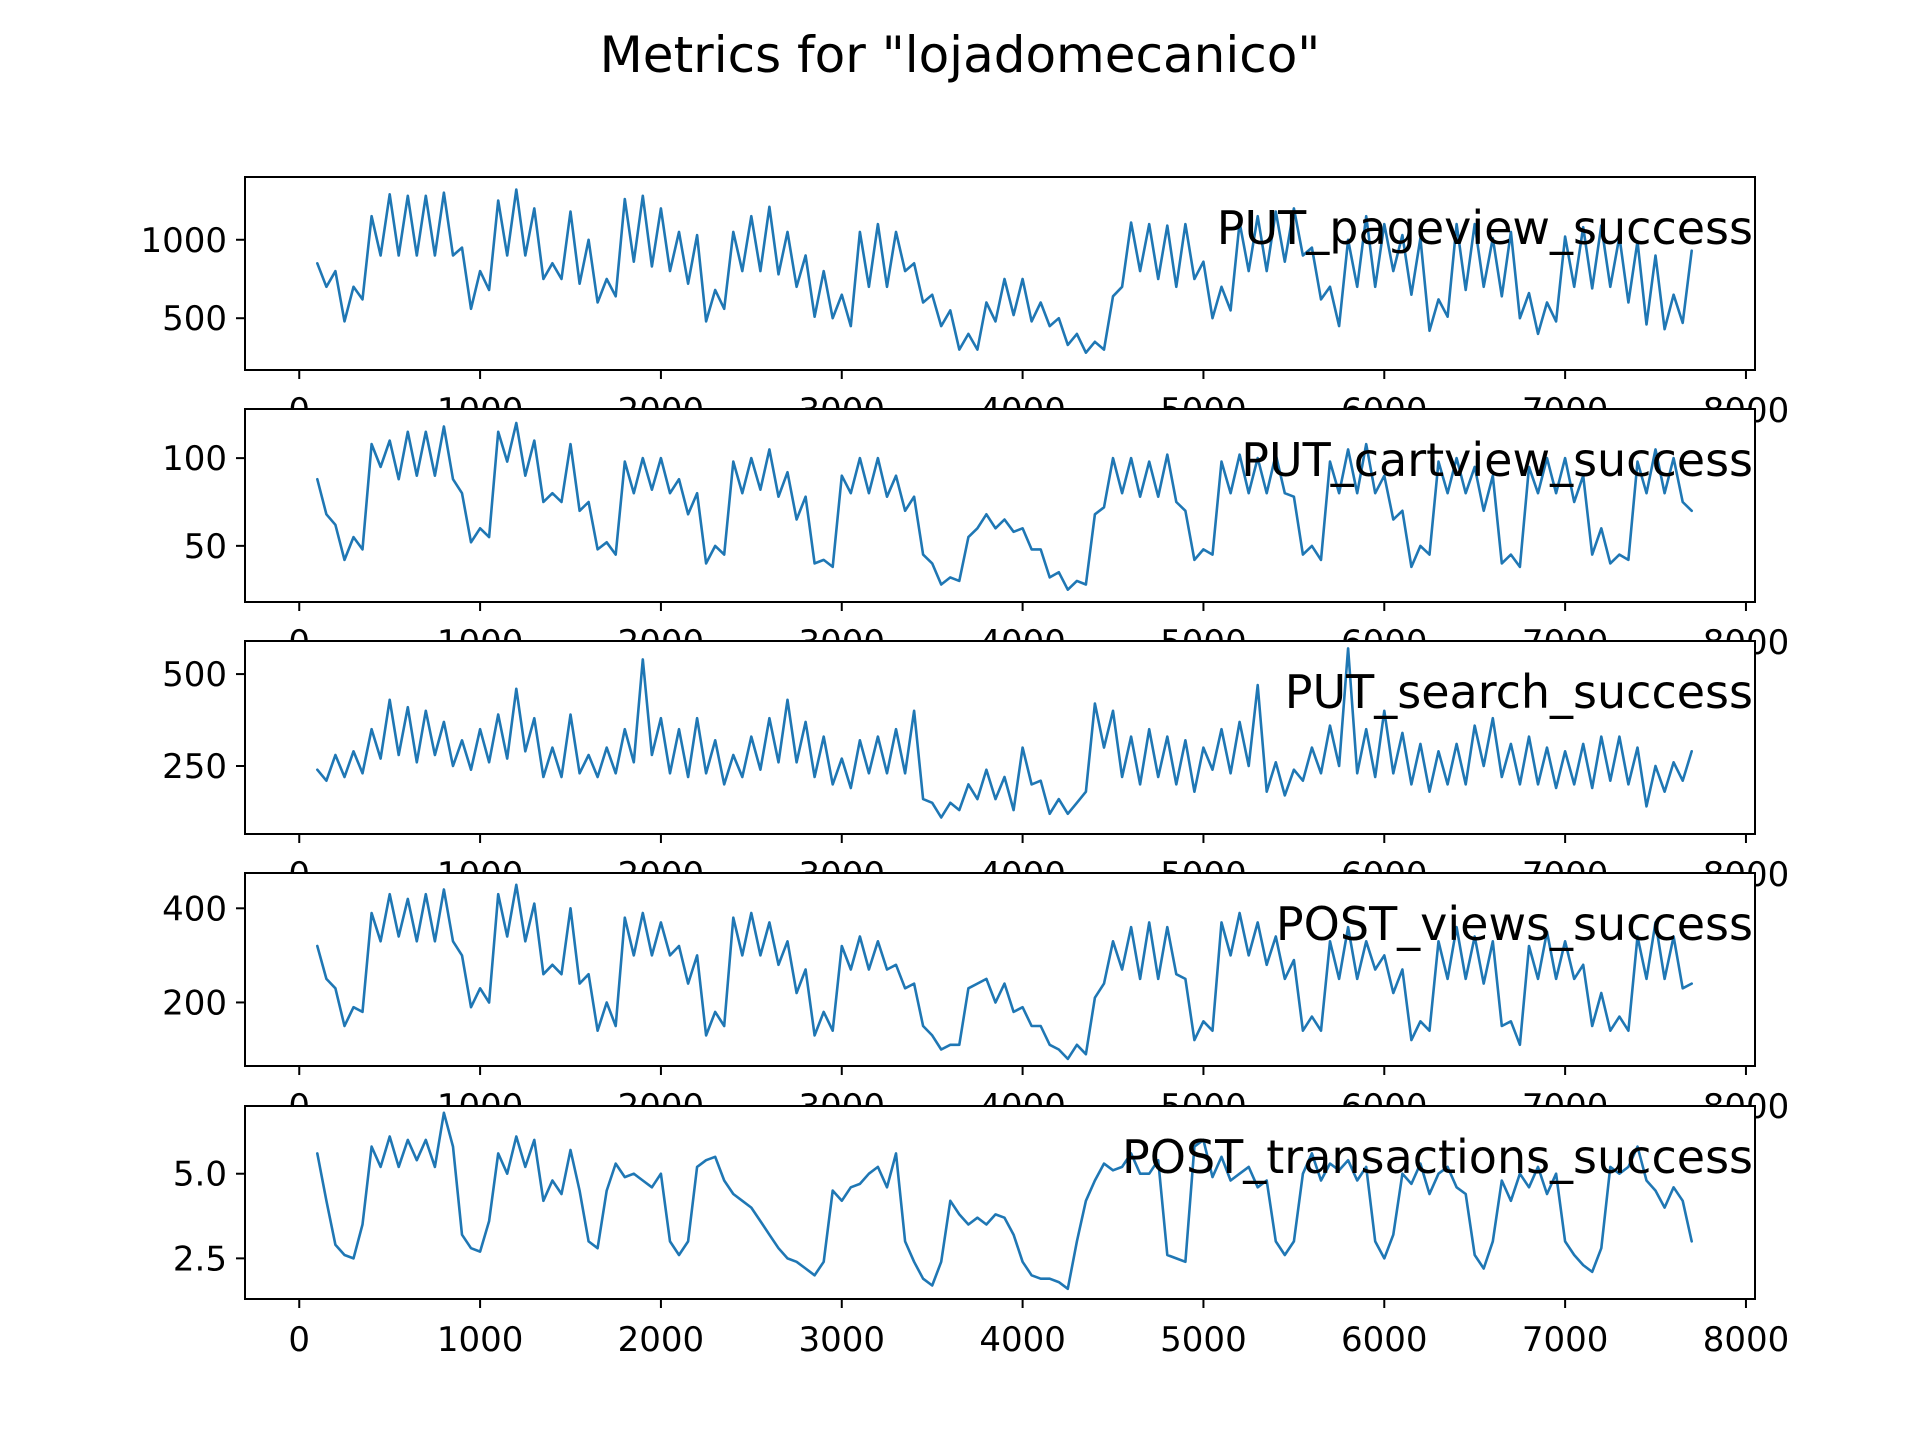  What do you see at coordinates (205, 547) in the screenshot?
I see `y-tick-label: 50` at bounding box center [205, 547].